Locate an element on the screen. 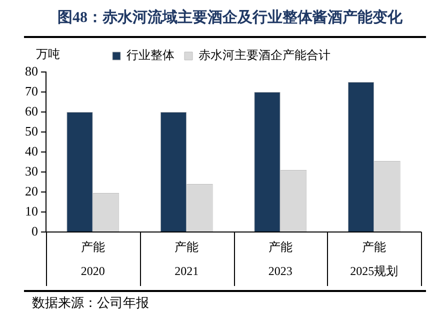 This screenshot has height=332, width=431. x-tick-label: 产能 2023 is located at coordinates (280, 259).